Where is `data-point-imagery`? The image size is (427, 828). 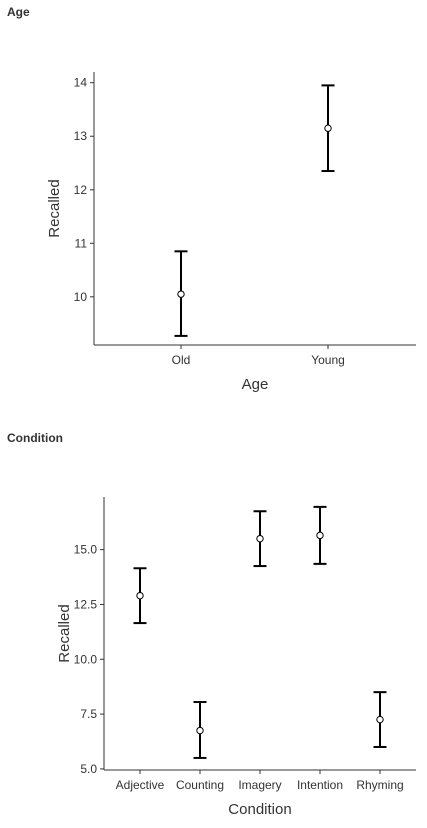
data-point-imagery is located at coordinates (260, 538).